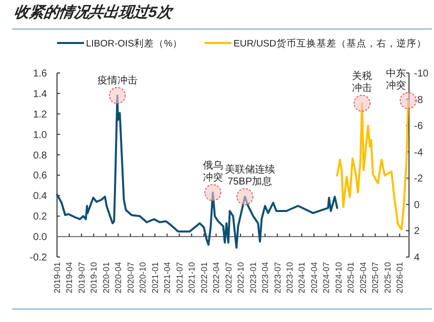 This screenshot has width=434, height=322. What do you see at coordinates (93, 278) in the screenshot?
I see `x-tick-label: 2019-10` at bounding box center [93, 278].